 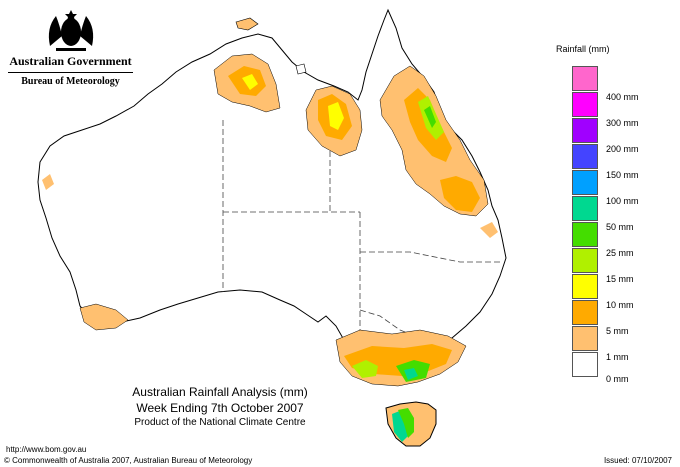 What do you see at coordinates (583, 49) in the screenshot?
I see `legend-title: Rainfall (mm)` at bounding box center [583, 49].